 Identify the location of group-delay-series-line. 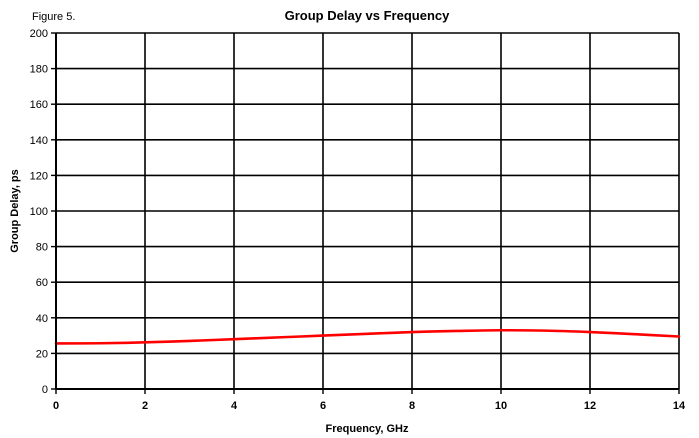
(367, 336).